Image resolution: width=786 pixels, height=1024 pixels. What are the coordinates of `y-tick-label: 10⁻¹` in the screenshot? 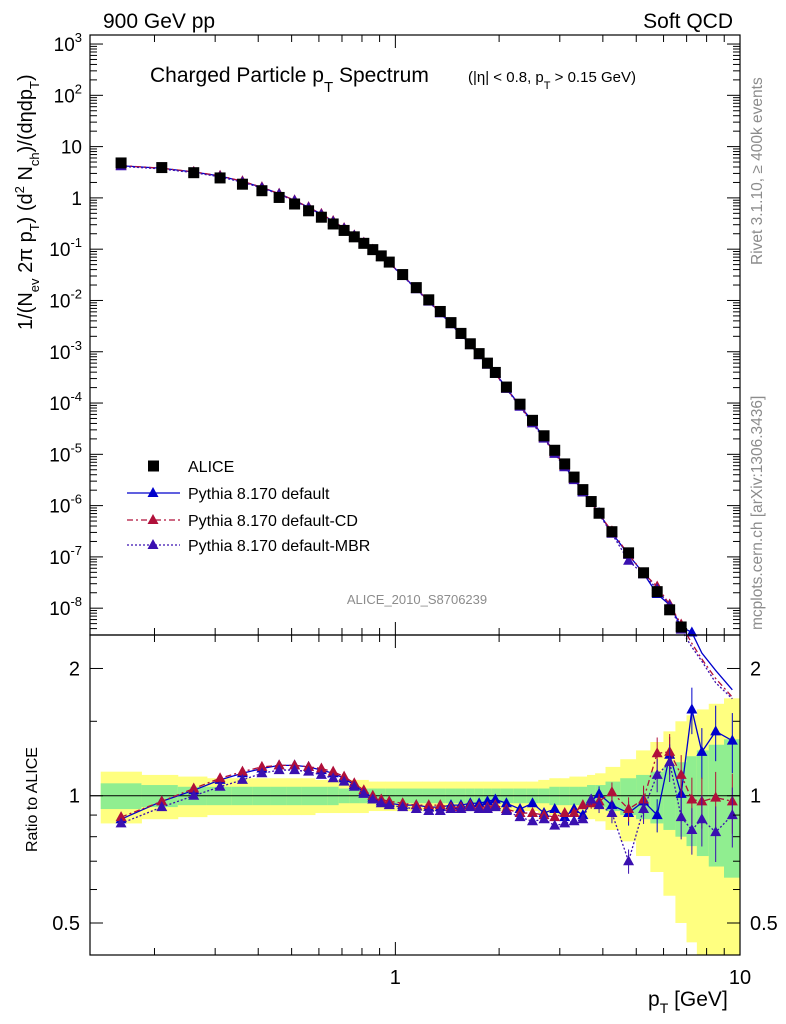 It's located at (65, 248).